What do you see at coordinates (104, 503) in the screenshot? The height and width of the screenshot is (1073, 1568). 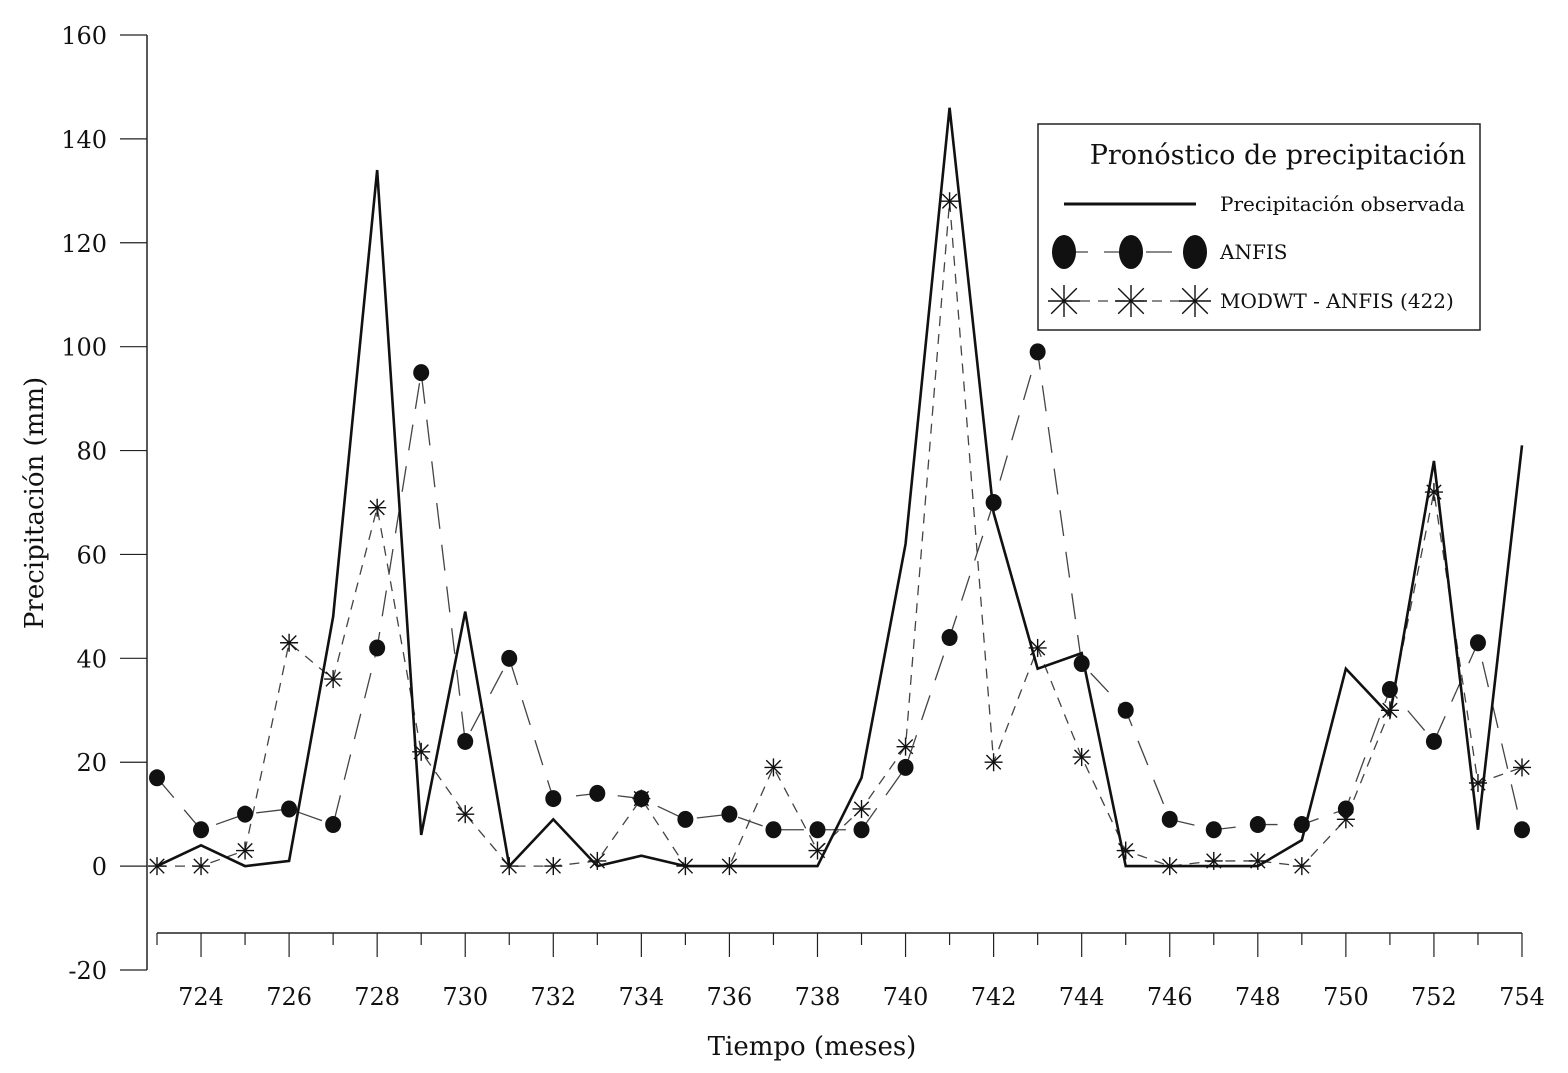 I see `y-axis: -20 0 20 40 60 80 100 120 140 160` at bounding box center [104, 503].